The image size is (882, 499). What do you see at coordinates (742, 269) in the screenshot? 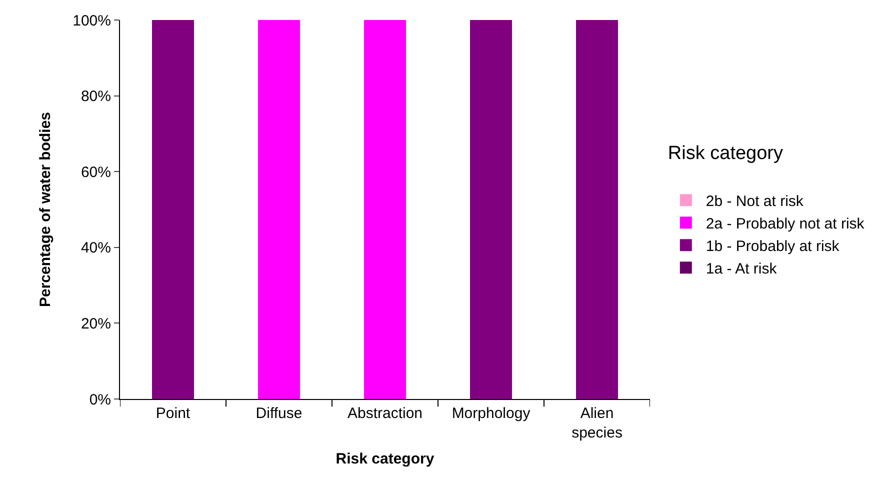
I see `legend-label: 1a - At risk` at bounding box center [742, 269].